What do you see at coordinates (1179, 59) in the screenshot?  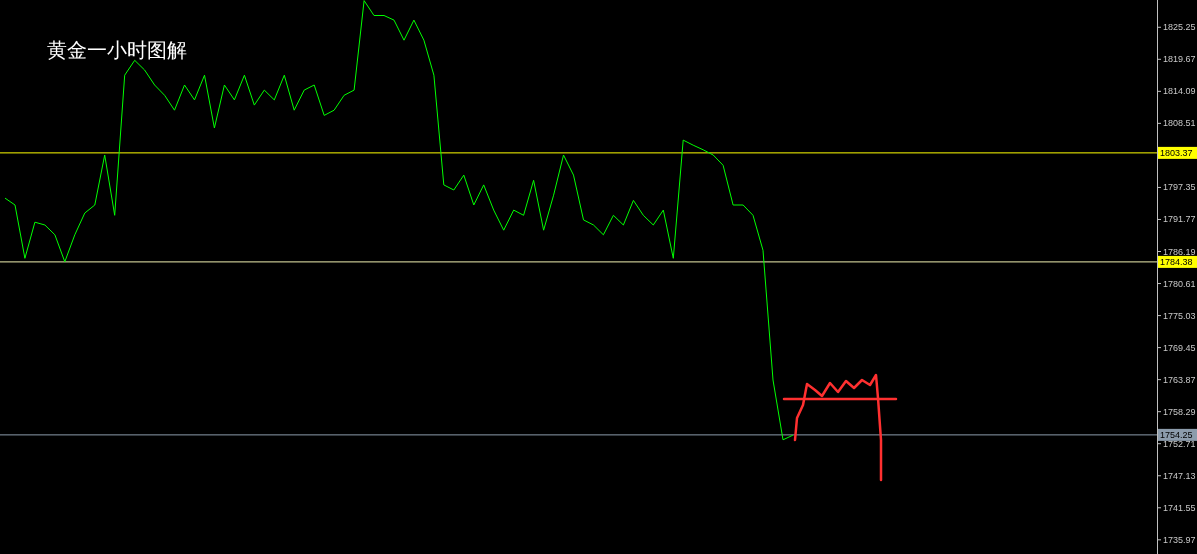 I see `y-tick-label: 1819.67` at bounding box center [1179, 59].